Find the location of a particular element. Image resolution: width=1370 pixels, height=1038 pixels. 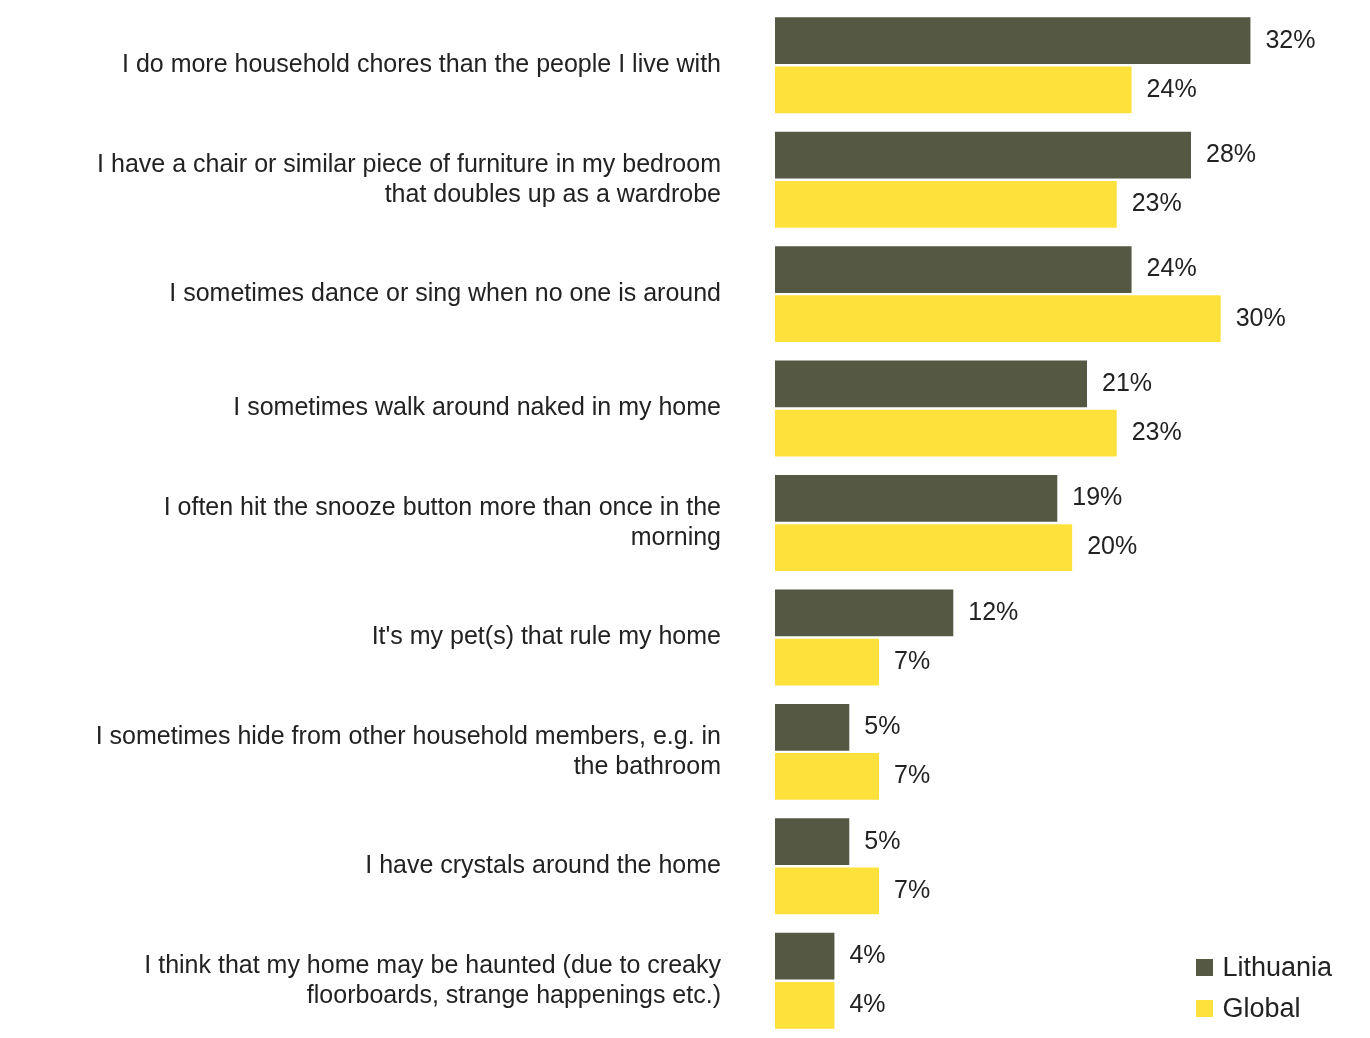

y-tick-label: I sometimes hide from other household members, e.g. in the bathroom is located at coordinates (408, 749).